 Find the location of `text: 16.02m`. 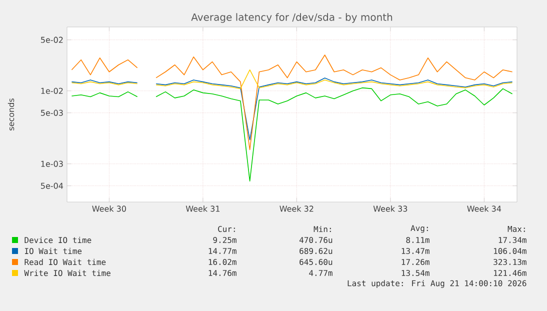

text: 16.02m is located at coordinates (222, 262).